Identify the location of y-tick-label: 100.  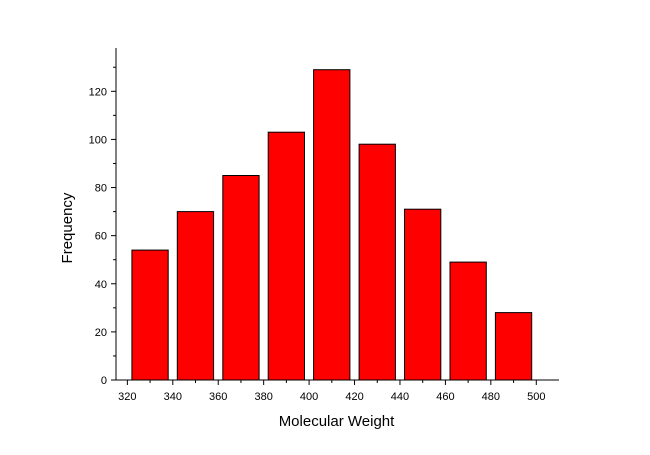
(98, 140).